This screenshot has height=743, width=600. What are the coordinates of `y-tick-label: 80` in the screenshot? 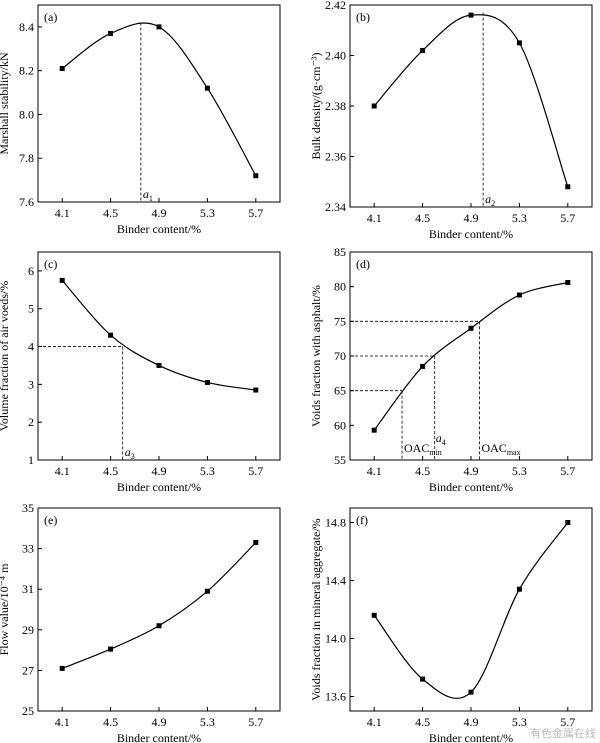 It's located at (340, 287).